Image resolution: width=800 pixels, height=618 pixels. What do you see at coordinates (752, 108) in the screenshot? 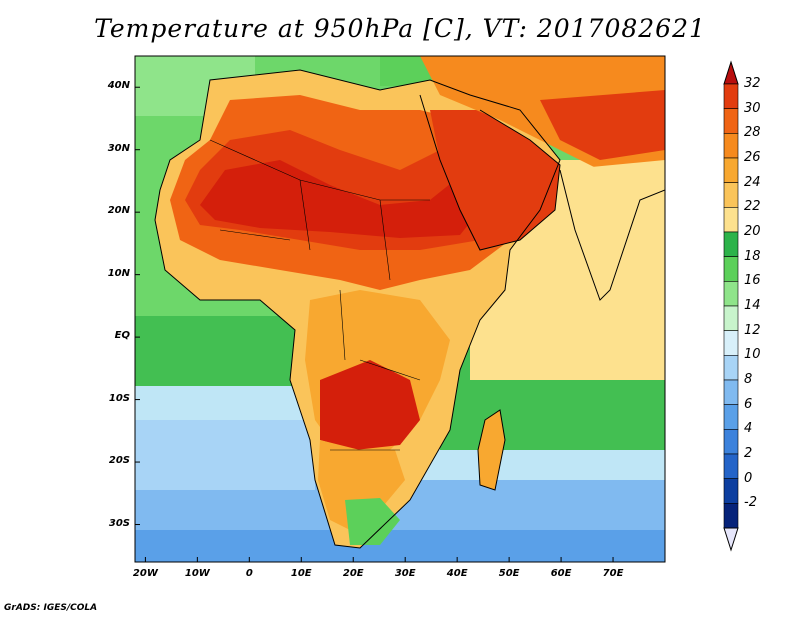
I see `colorbar-level-label: 30` at bounding box center [752, 108].